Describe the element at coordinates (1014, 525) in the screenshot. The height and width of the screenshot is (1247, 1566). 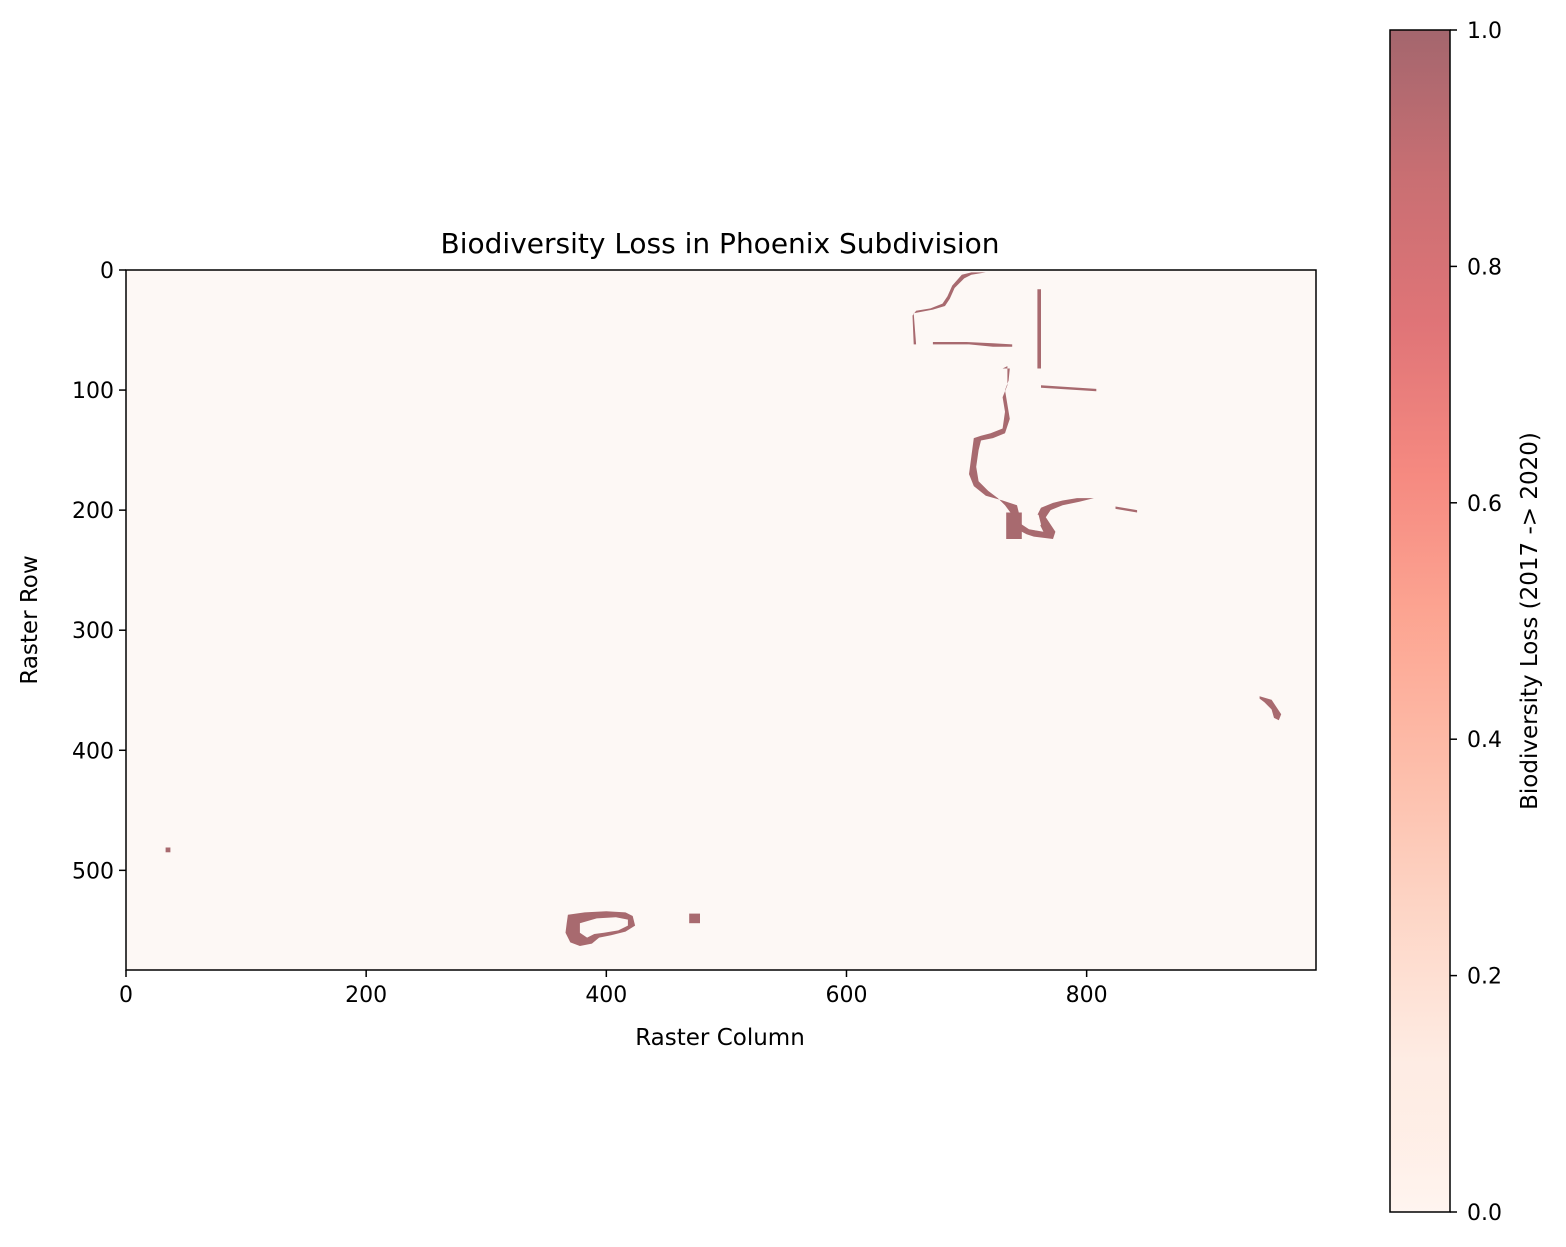
I see `loss-region-central-block` at that location.